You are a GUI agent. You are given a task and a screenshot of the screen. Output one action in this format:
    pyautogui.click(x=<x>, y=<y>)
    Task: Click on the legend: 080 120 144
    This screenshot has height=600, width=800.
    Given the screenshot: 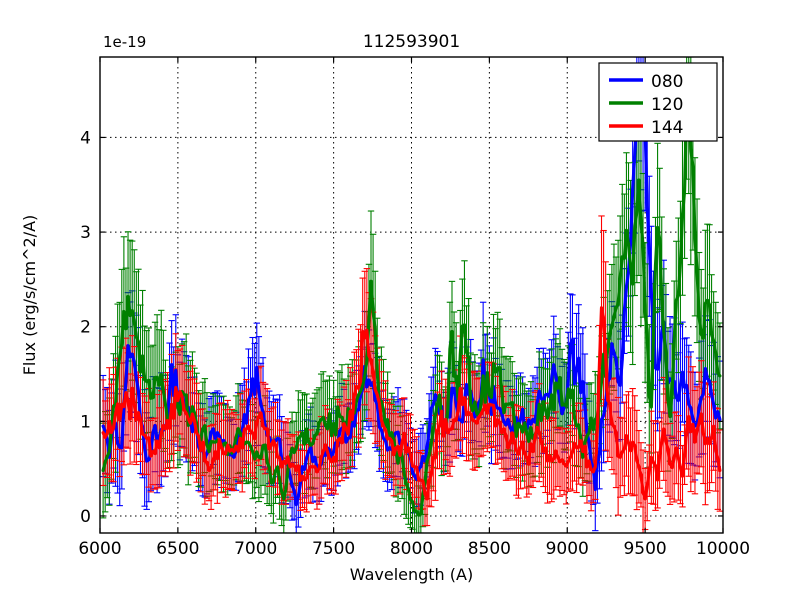 What is the action you would take?
    pyautogui.click(x=658, y=102)
    